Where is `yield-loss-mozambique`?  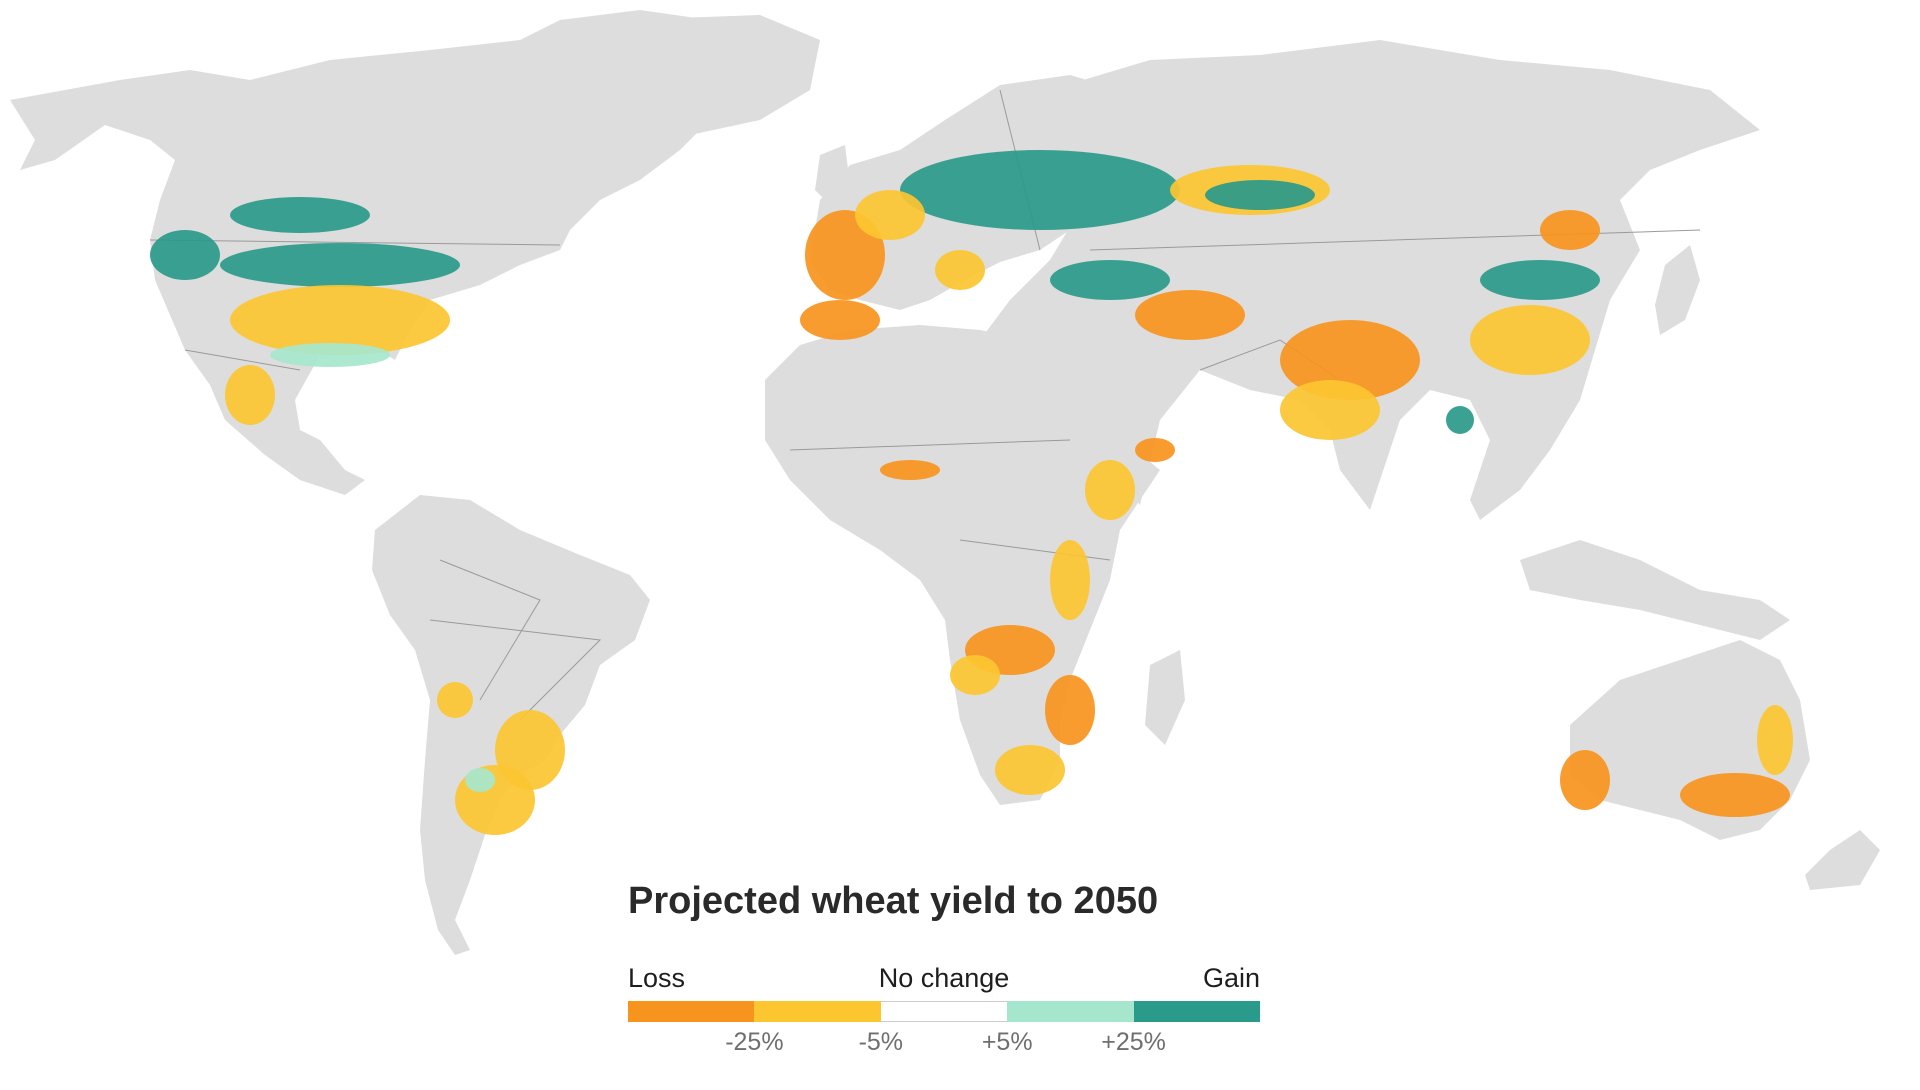 yield-loss-mozambique is located at coordinates (1070, 710).